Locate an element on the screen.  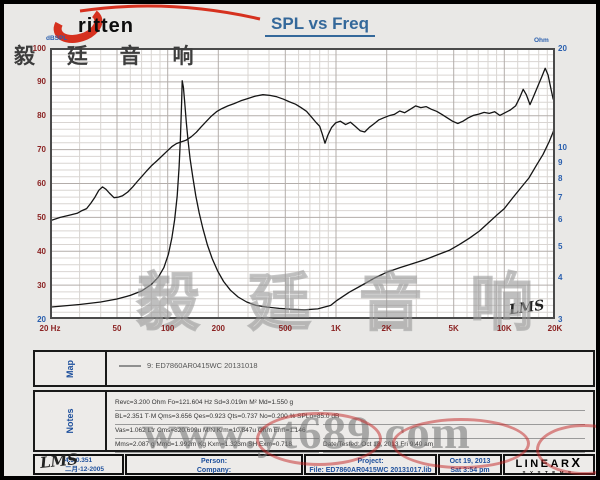
map-label: Map is located at coordinates (70, 368).